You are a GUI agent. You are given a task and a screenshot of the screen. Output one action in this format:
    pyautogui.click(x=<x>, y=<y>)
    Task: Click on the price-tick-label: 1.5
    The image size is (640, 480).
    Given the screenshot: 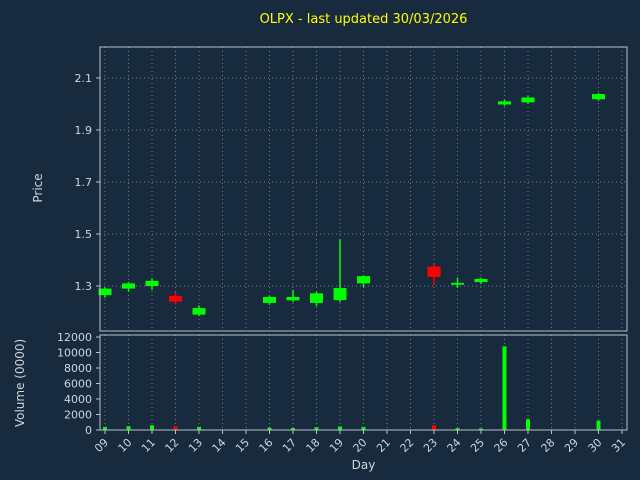 What is the action you would take?
    pyautogui.click(x=84, y=234)
    